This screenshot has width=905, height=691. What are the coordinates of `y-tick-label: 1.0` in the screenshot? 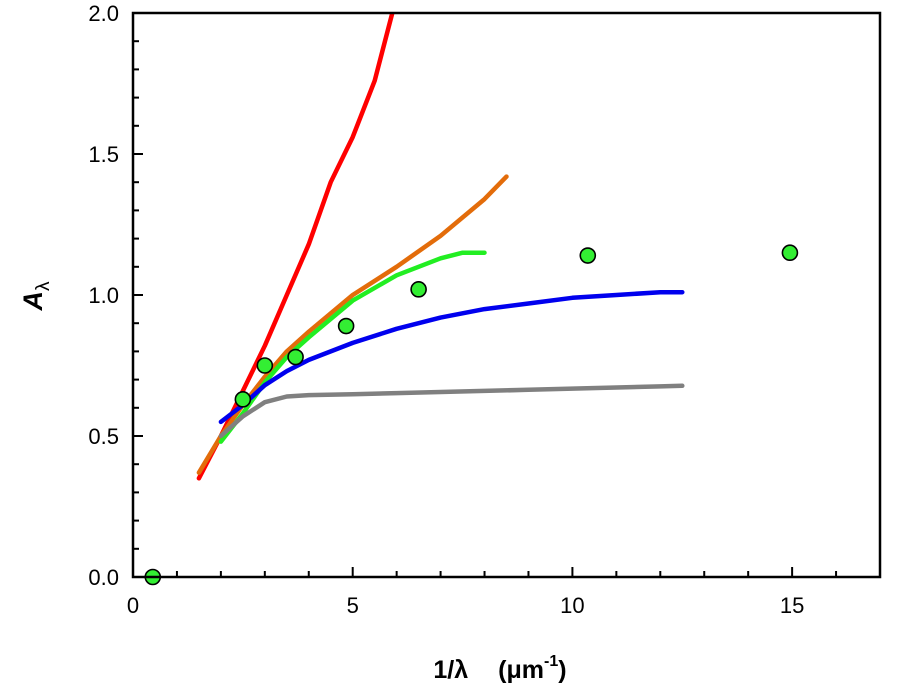 It's located at (103, 295).